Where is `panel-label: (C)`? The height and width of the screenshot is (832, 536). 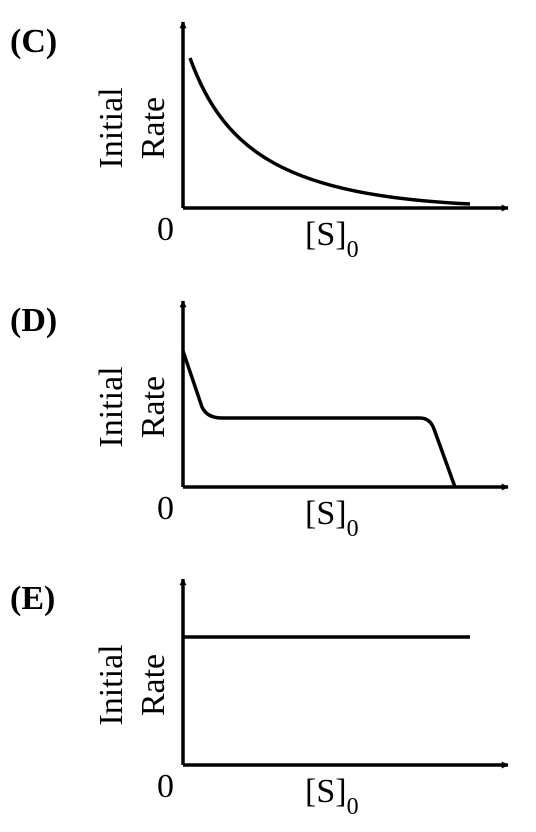 panel-label: (C) is located at coordinates (33, 41).